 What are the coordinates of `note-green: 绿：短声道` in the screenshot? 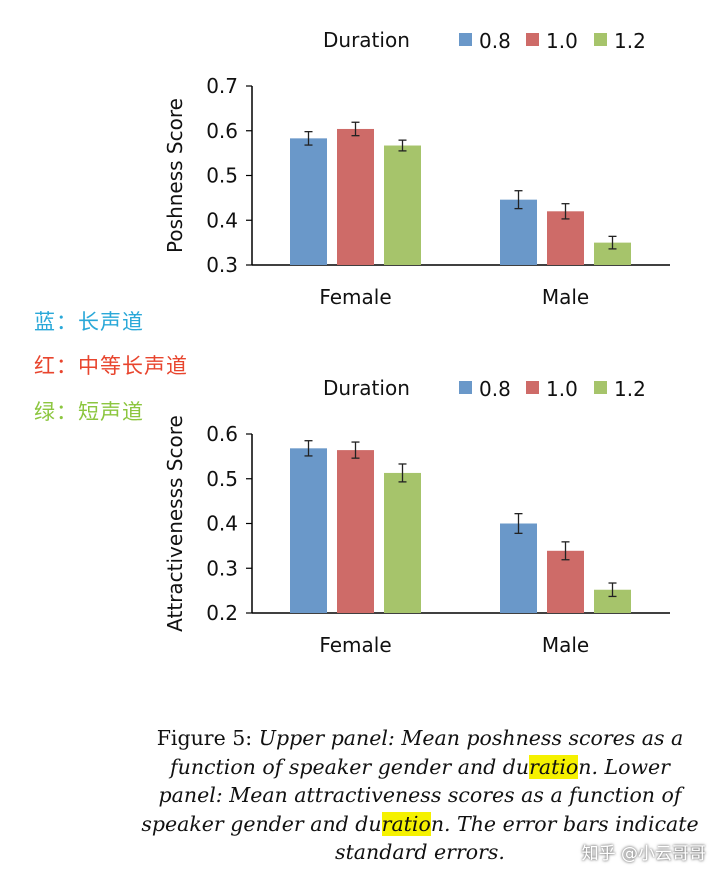 It's located at (89, 412).